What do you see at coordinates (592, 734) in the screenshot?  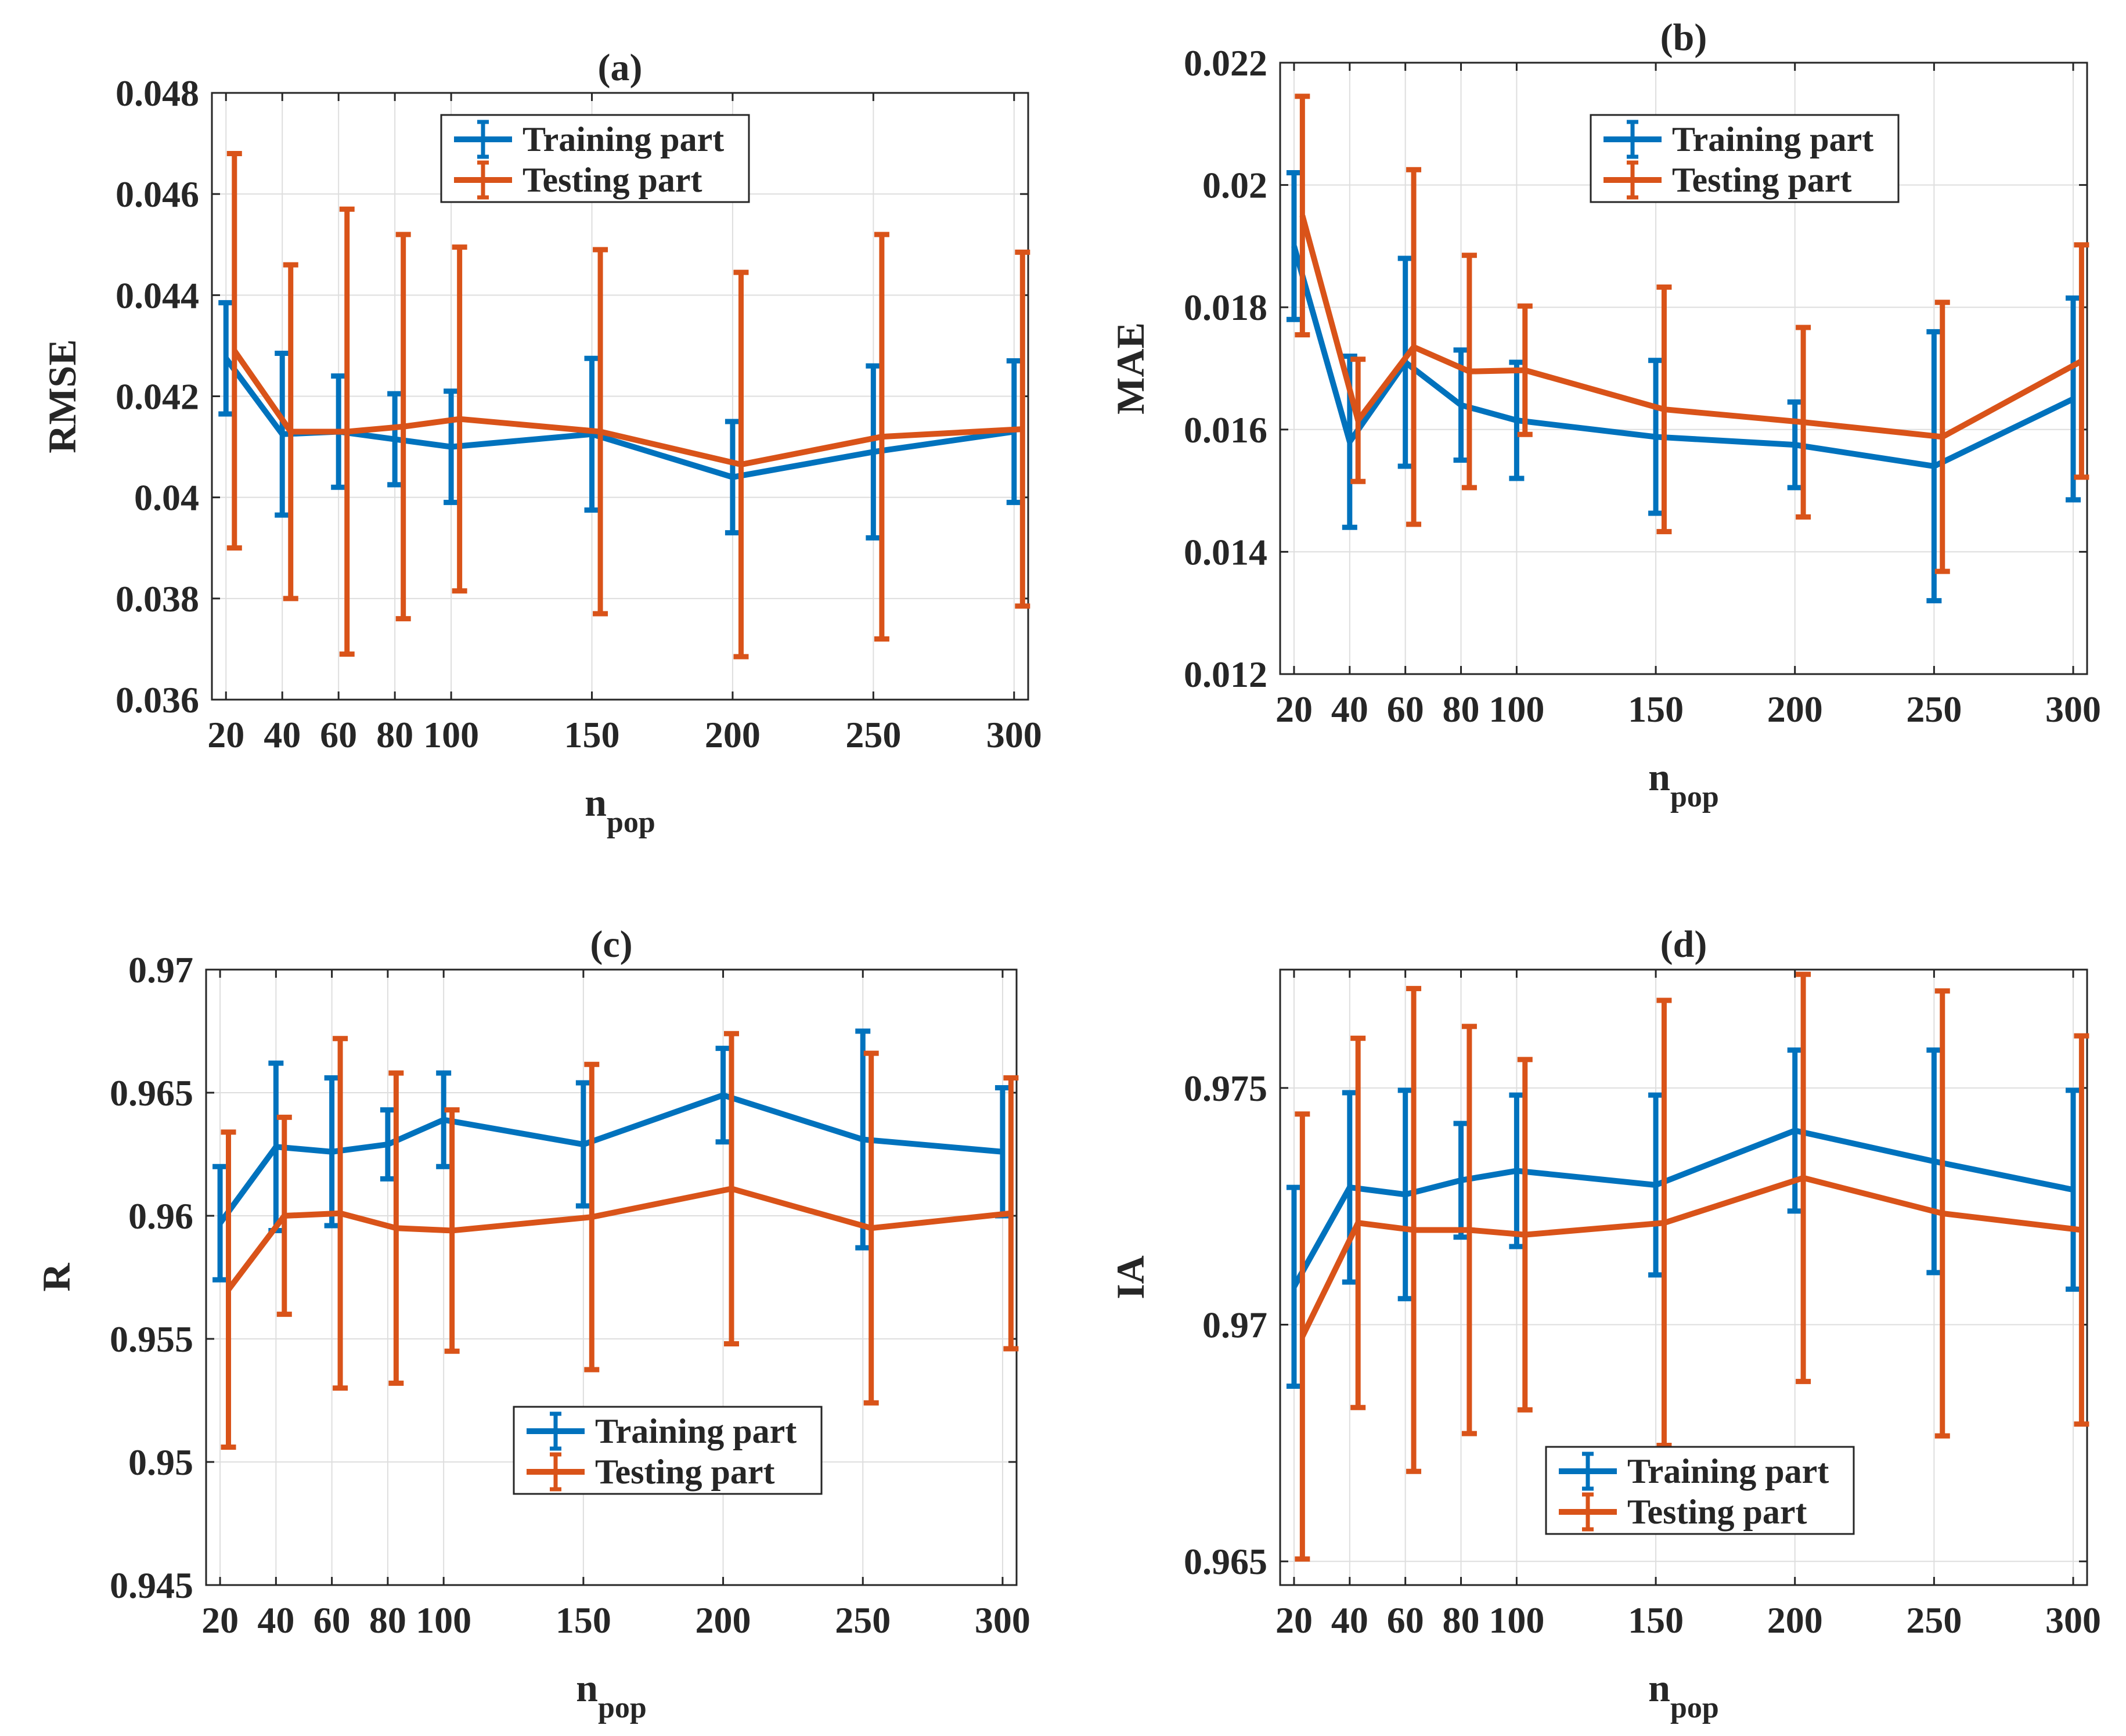 I see `x-tick-label-a-5: 150` at bounding box center [592, 734].